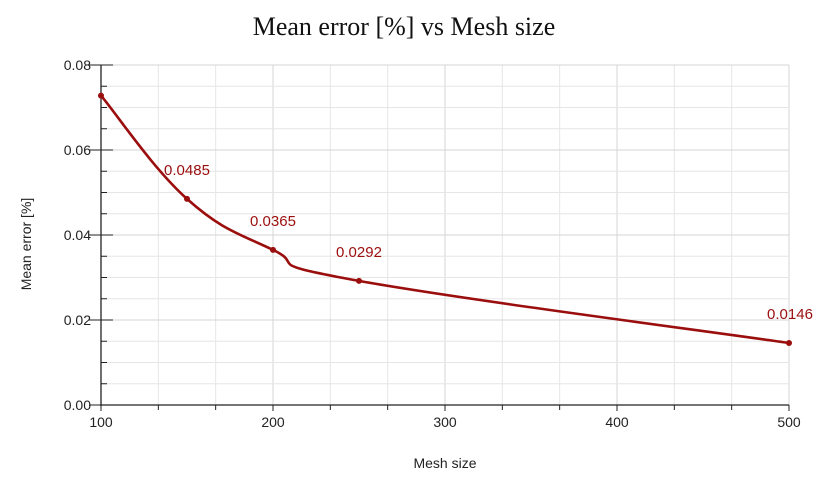 The height and width of the screenshot is (478, 817). Describe the element at coordinates (26, 244) in the screenshot. I see `y-axis-label: Mean error [%]` at that location.